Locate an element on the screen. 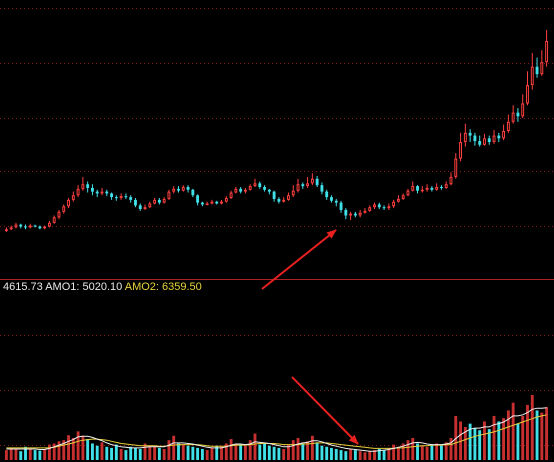 The width and height of the screenshot is (554, 462). annotation-arrows is located at coordinates (310, 337).